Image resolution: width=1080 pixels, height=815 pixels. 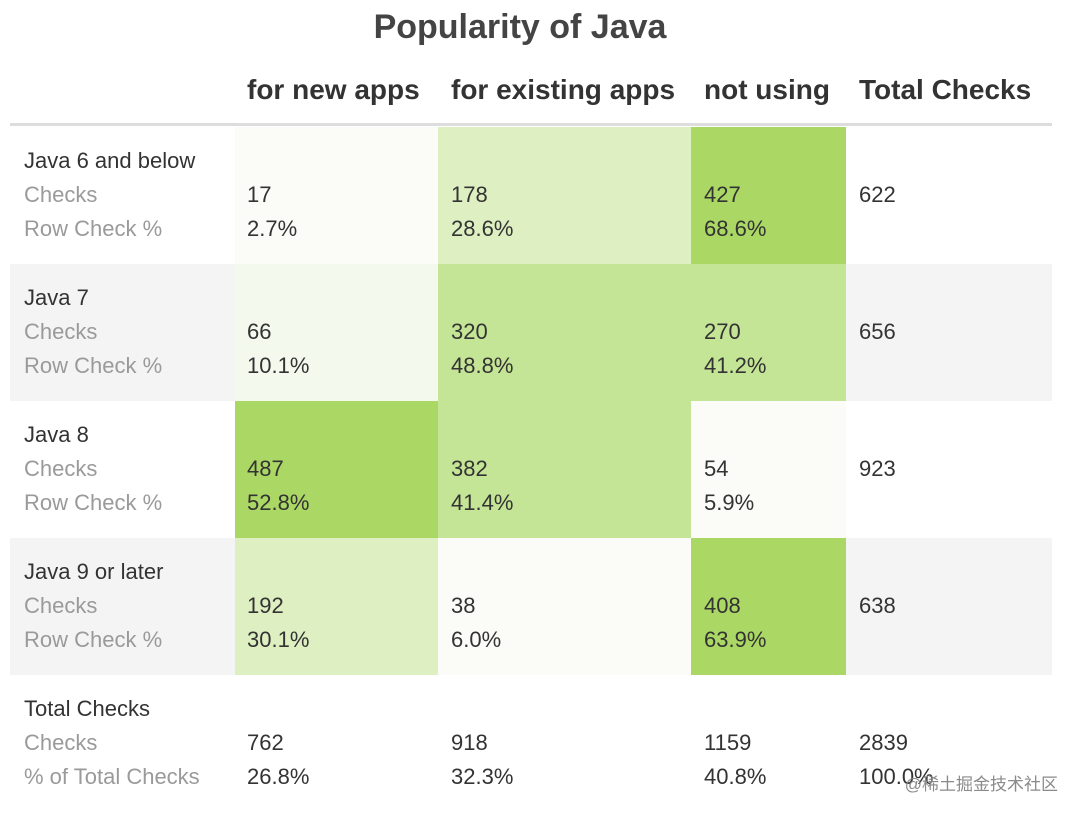 What do you see at coordinates (729, 502) in the screenshot?
I see `row-pct-value: 5.9%` at bounding box center [729, 502].